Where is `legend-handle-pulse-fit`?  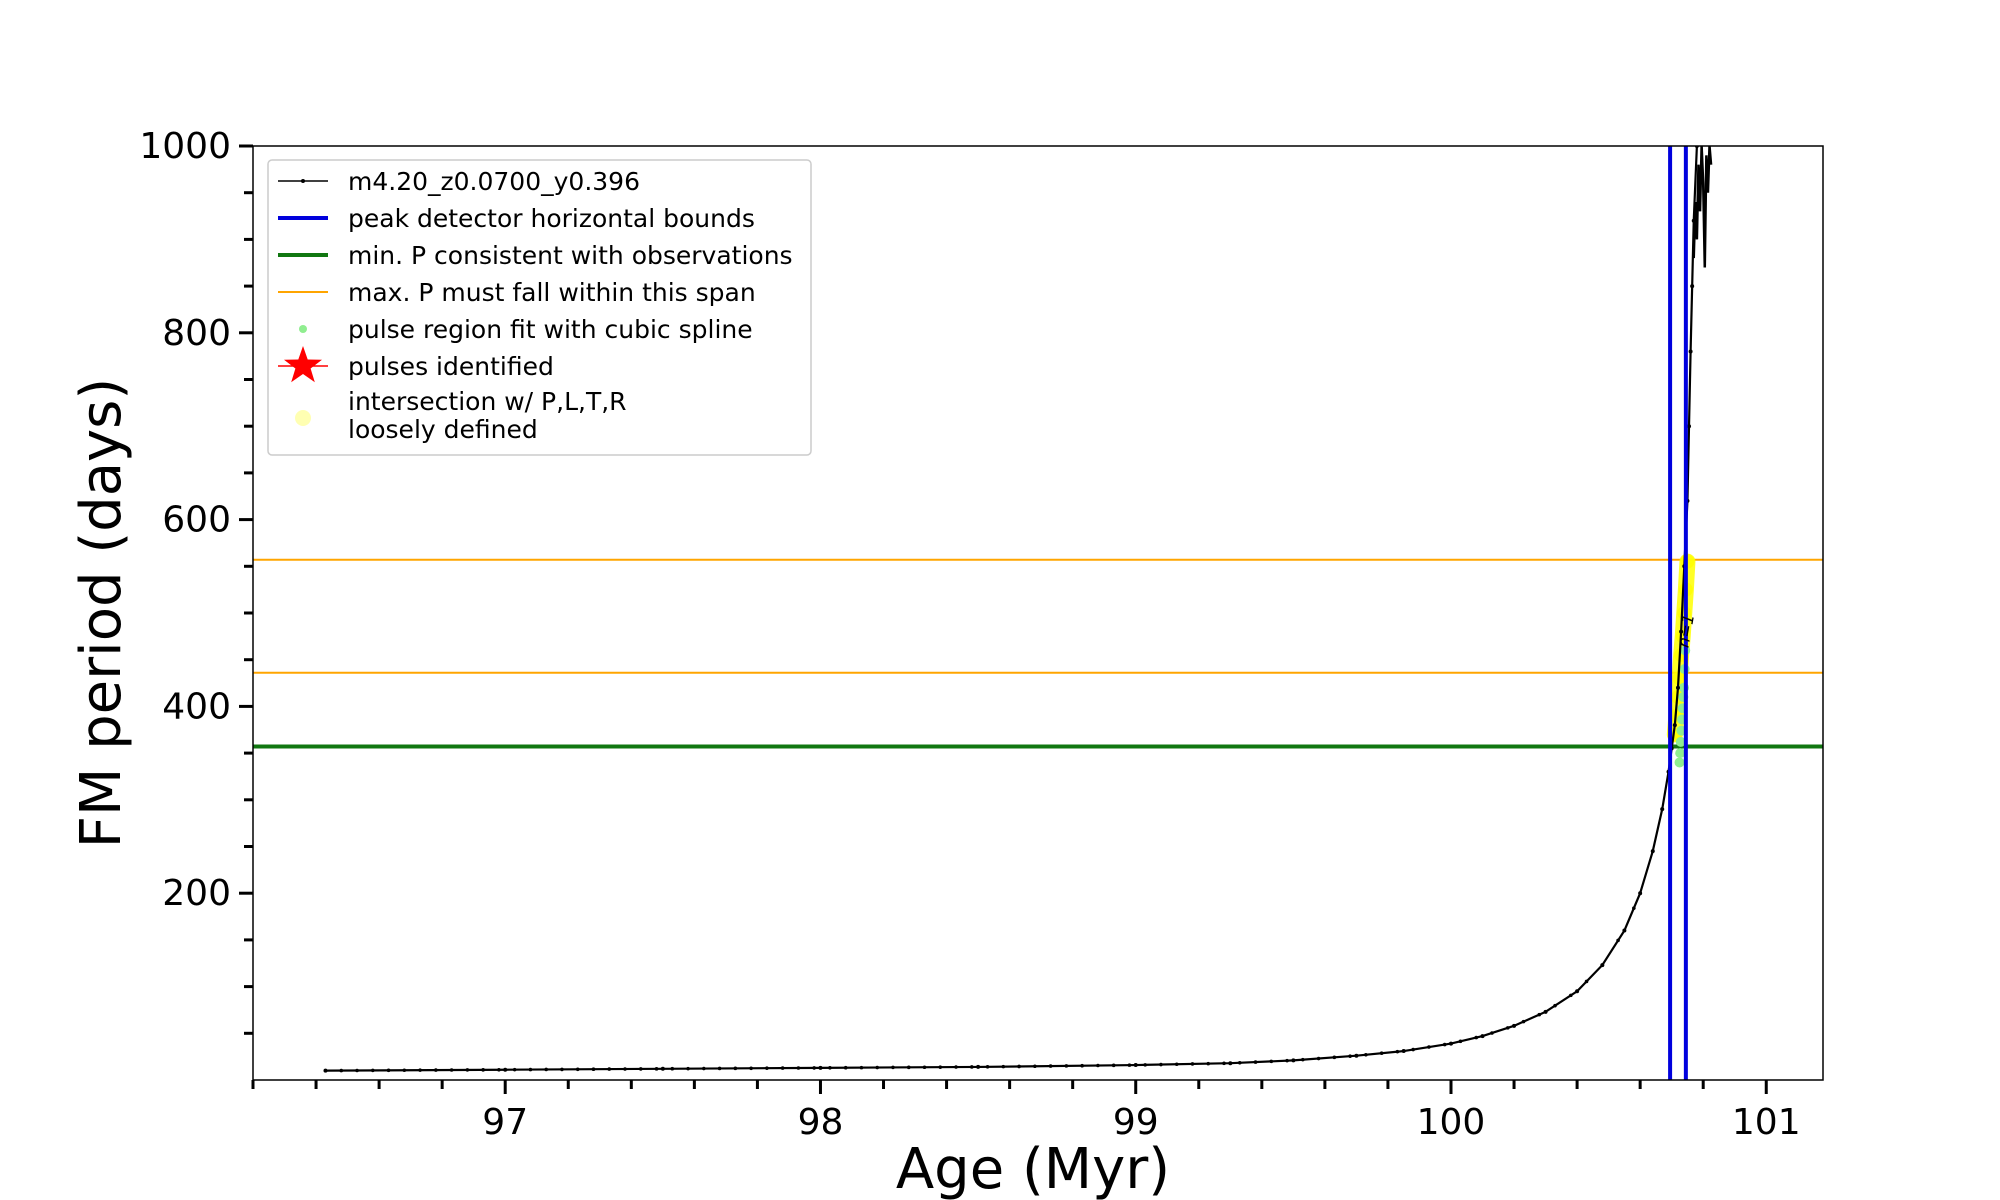 legend-handle-pulse-fit is located at coordinates (303, 329).